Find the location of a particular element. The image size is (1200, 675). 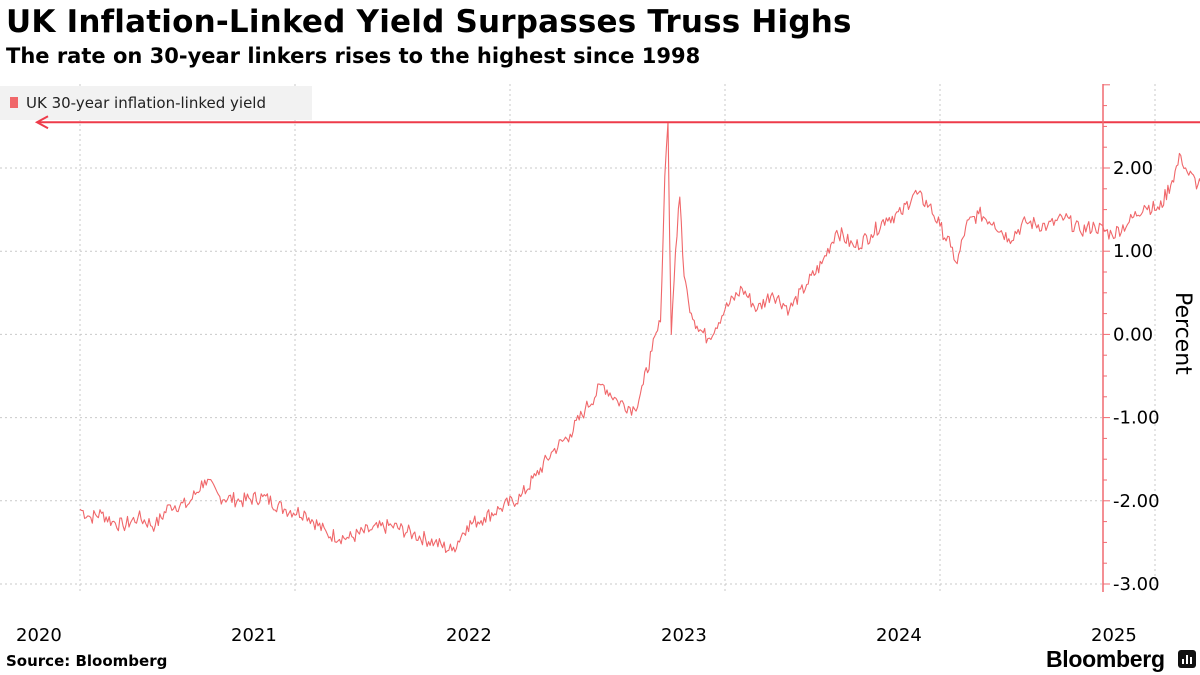

legend-label: UK 30-year inflation-linked yield is located at coordinates (146, 103).